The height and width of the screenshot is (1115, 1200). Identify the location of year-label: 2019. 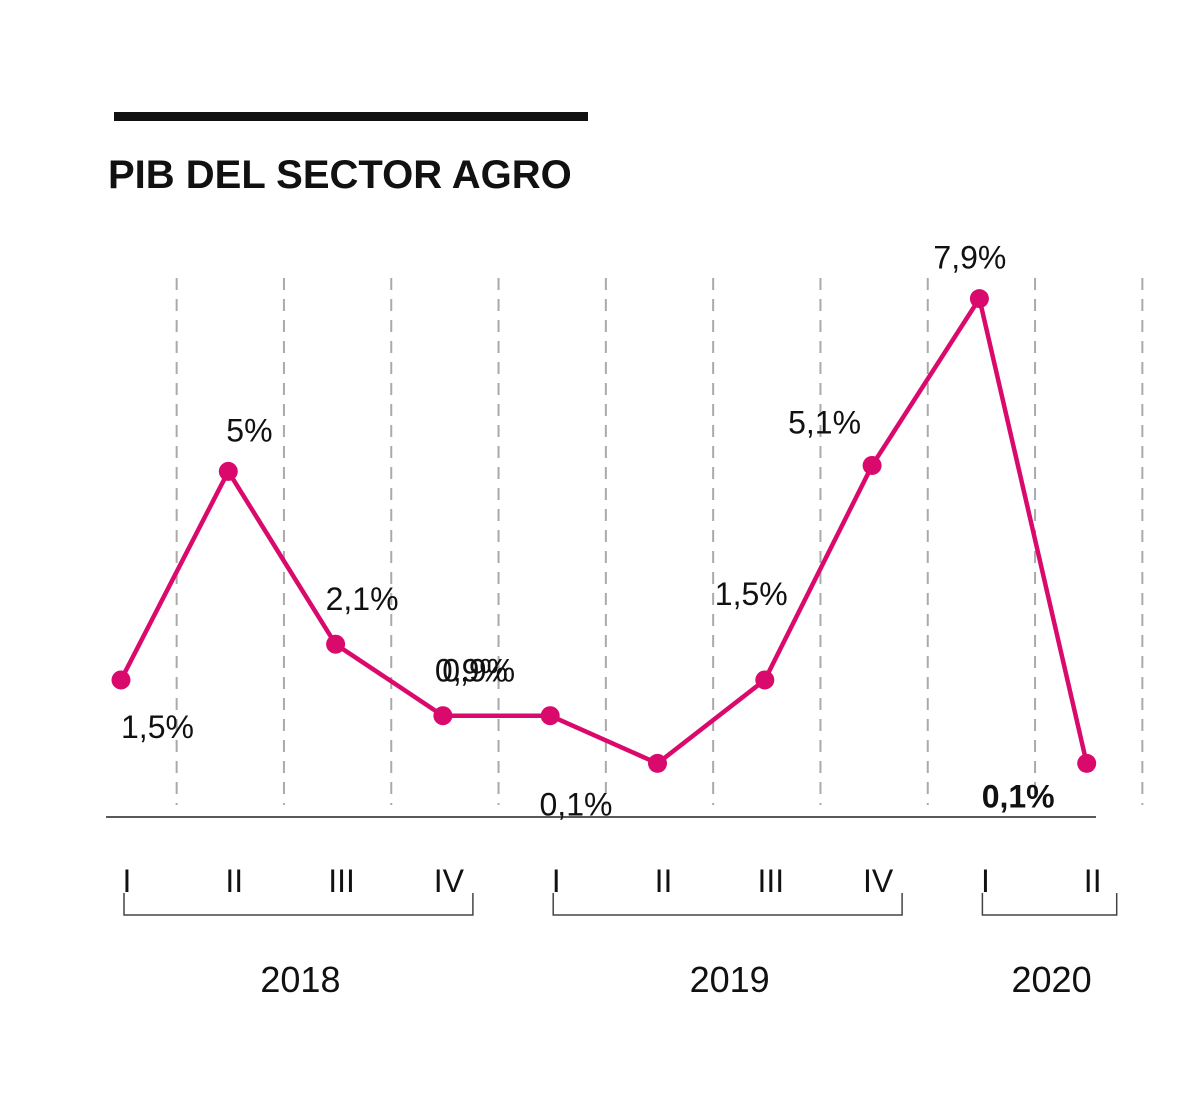
(730, 979).